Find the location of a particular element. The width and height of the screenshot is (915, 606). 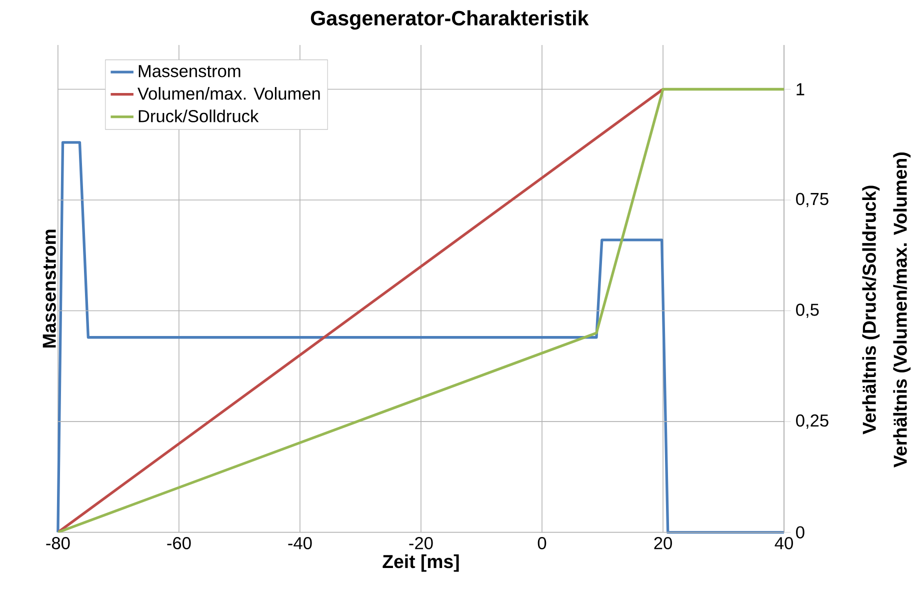

y2-tick-label: 0 is located at coordinates (800, 532).